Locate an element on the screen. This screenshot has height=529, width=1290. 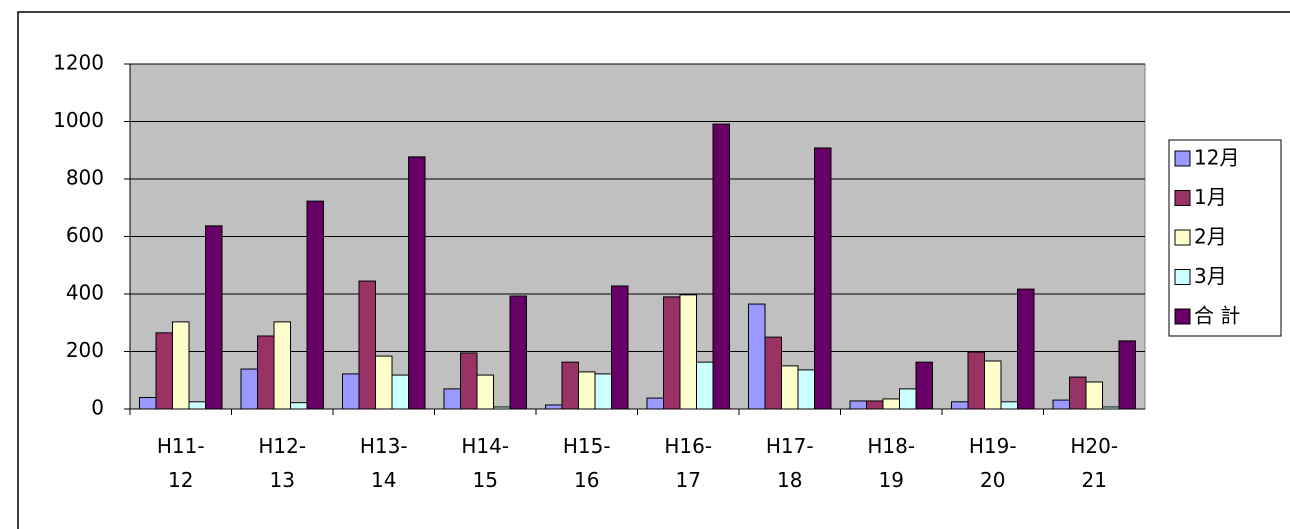
y-tick-label: 200 is located at coordinates (85, 350).